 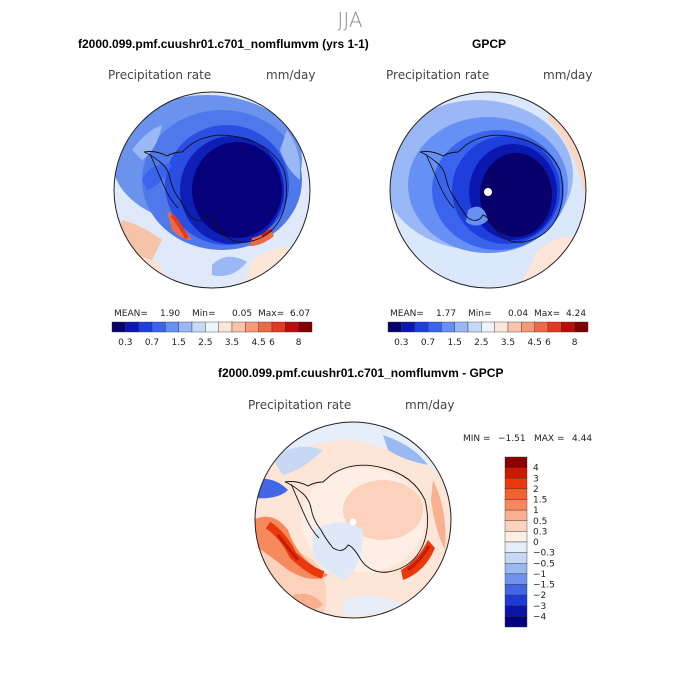 I want to click on obs-mean-value: 1.77, so click(x=446, y=314).